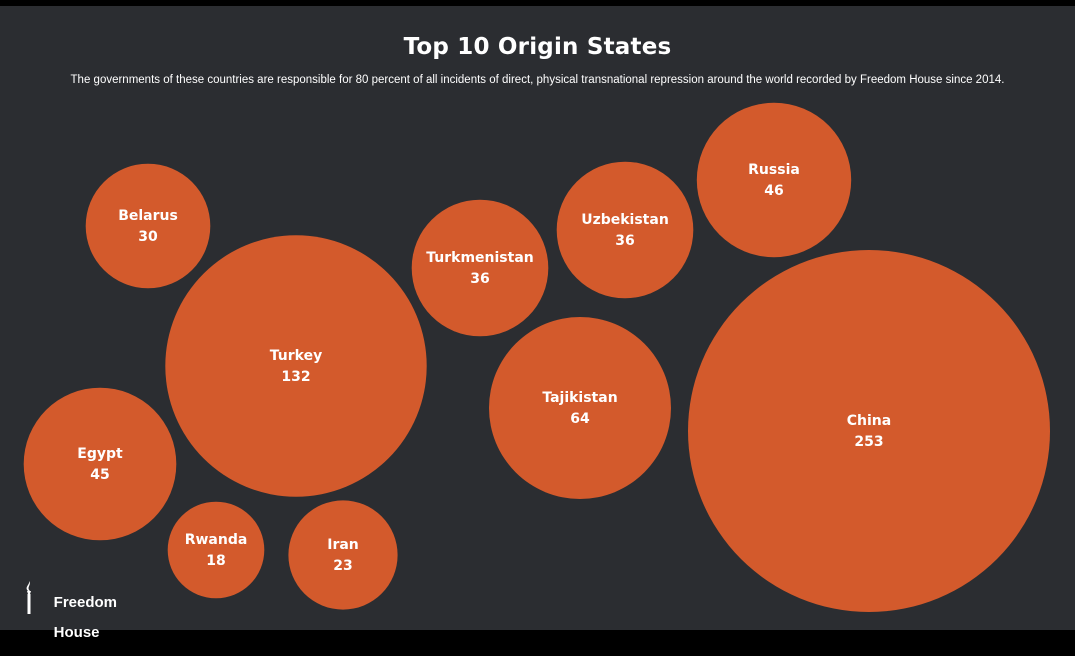  I want to click on bubble-value-turkey: 132, so click(295, 377).